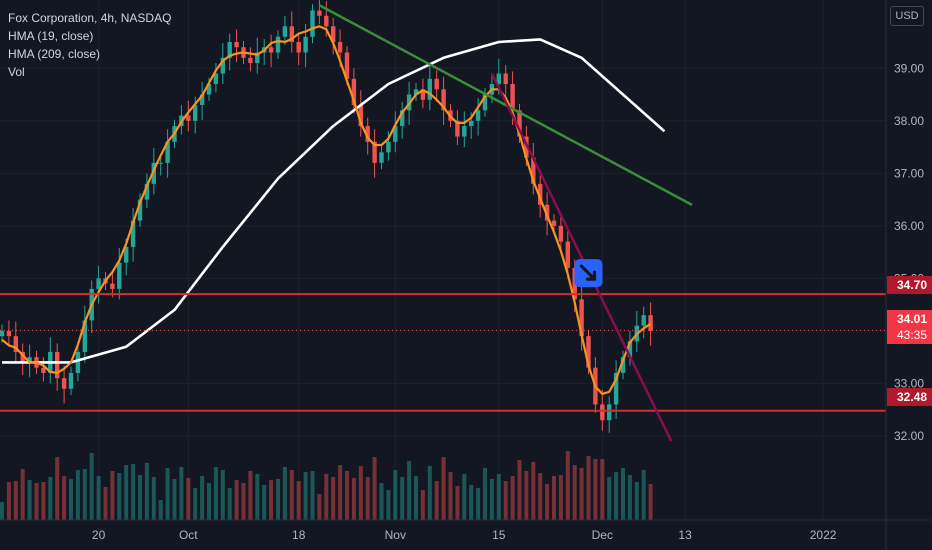 Image resolution: width=932 pixels, height=550 pixels. I want to click on time-tick-label: Oct, so click(188, 535).